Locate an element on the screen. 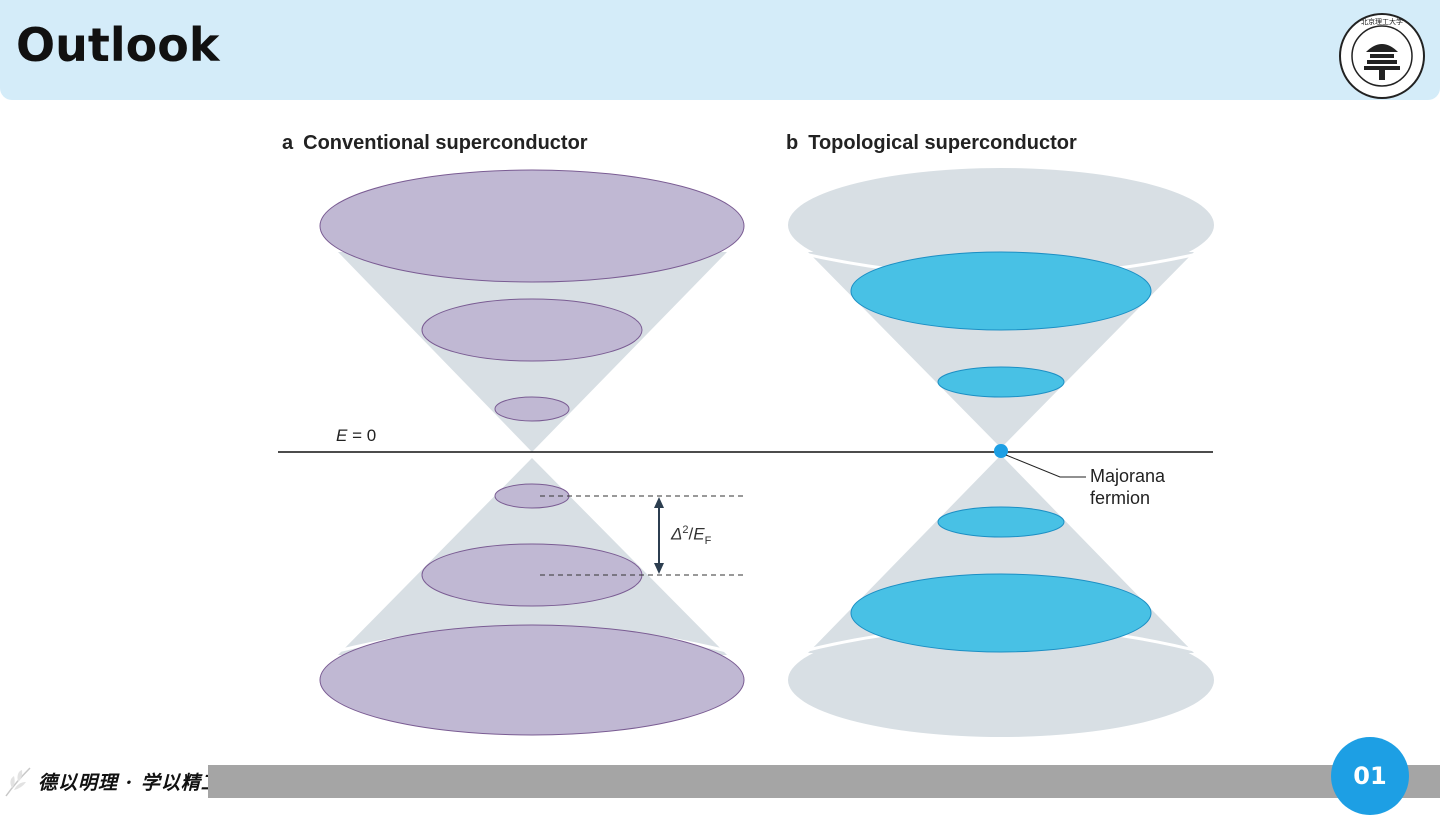  svg-text: 北京理工大学 is located at coordinates (1382, 21).